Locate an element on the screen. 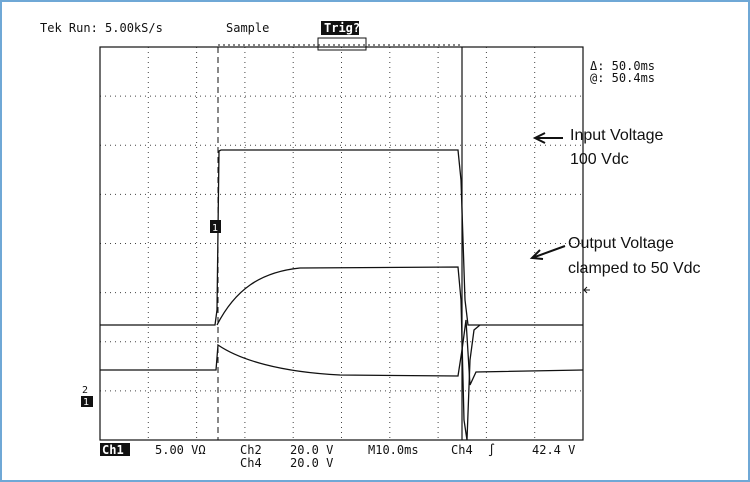  arrow-input is located at coordinates (547, 138).